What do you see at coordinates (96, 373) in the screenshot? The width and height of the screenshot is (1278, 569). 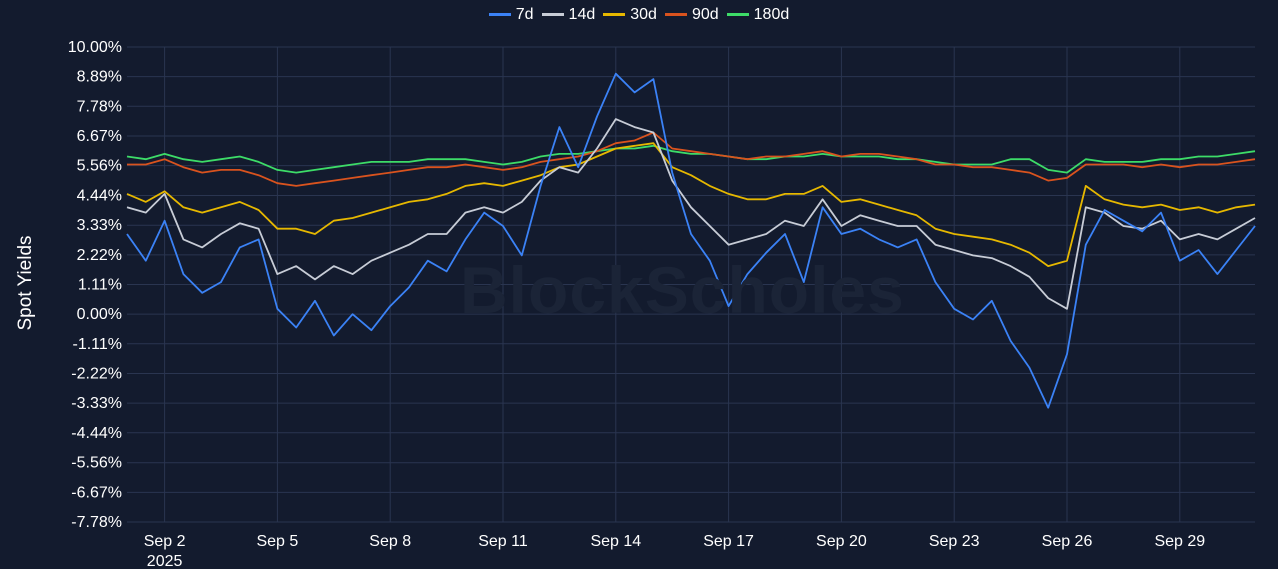 I see `y-tick-label: -2.22%` at bounding box center [96, 373].